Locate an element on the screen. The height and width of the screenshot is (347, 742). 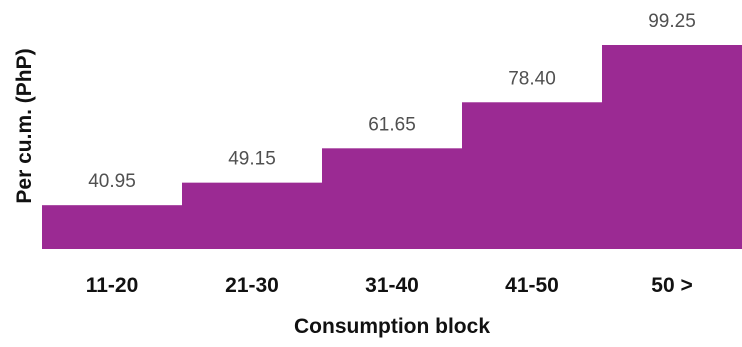
data-label: 49.15 is located at coordinates (252, 159).